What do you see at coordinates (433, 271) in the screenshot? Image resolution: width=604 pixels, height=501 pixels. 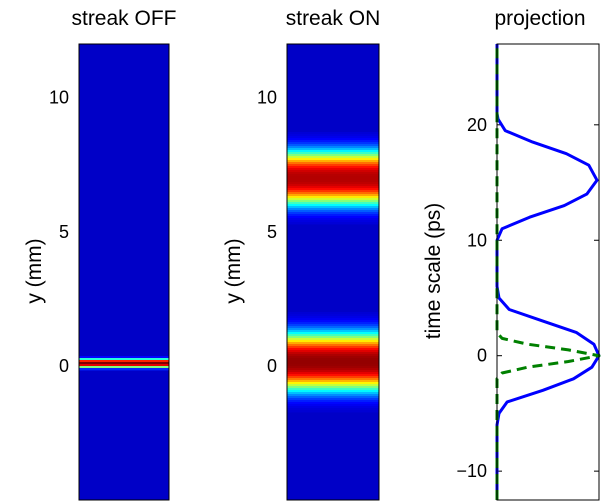 I see `y-axis-label: time scale (ps)` at bounding box center [433, 271].